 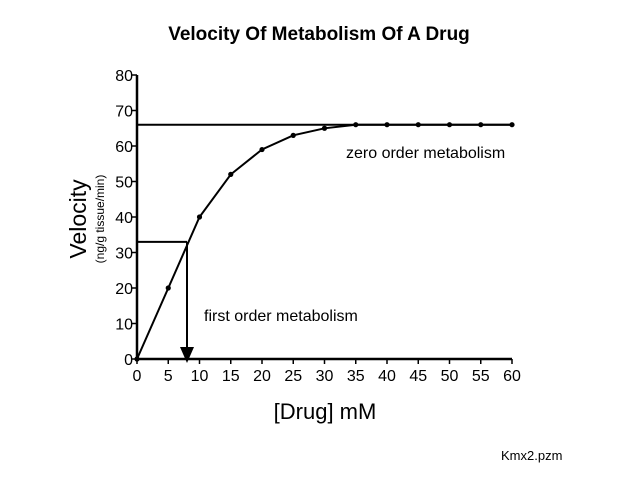 I want to click on y-tick-label: 40, so click(x=124, y=218).